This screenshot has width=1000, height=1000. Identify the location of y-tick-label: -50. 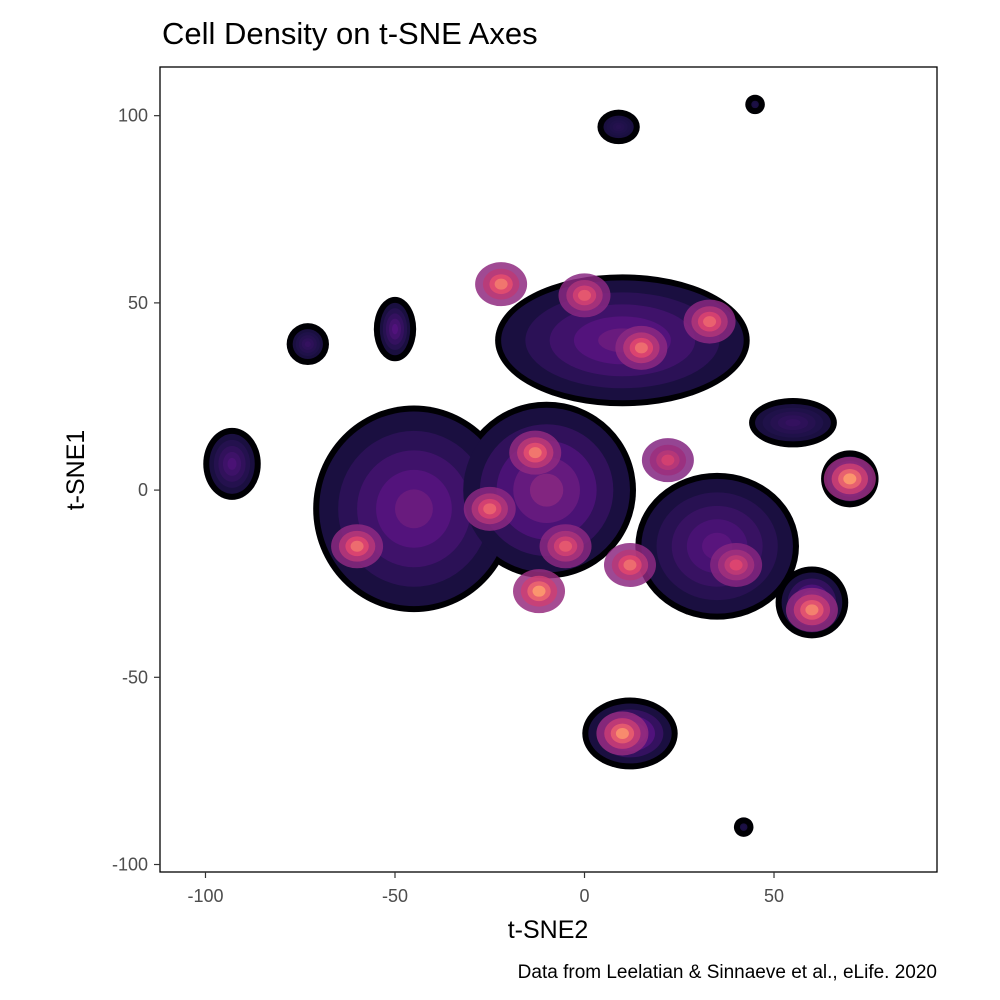
(135, 677).